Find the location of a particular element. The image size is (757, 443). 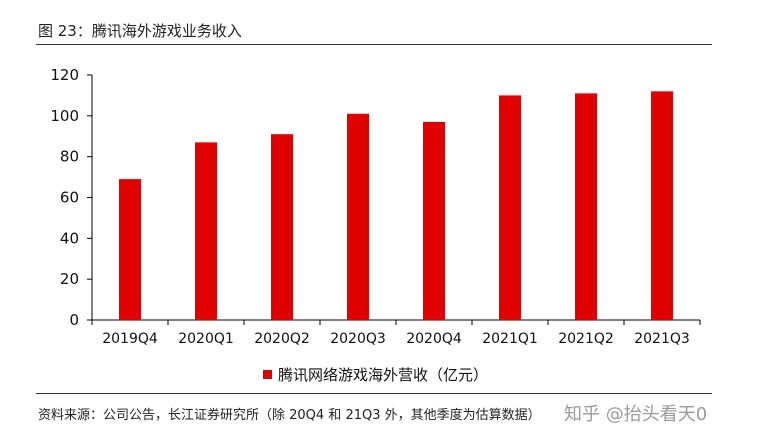

bottom-rule is located at coordinates (374, 393).